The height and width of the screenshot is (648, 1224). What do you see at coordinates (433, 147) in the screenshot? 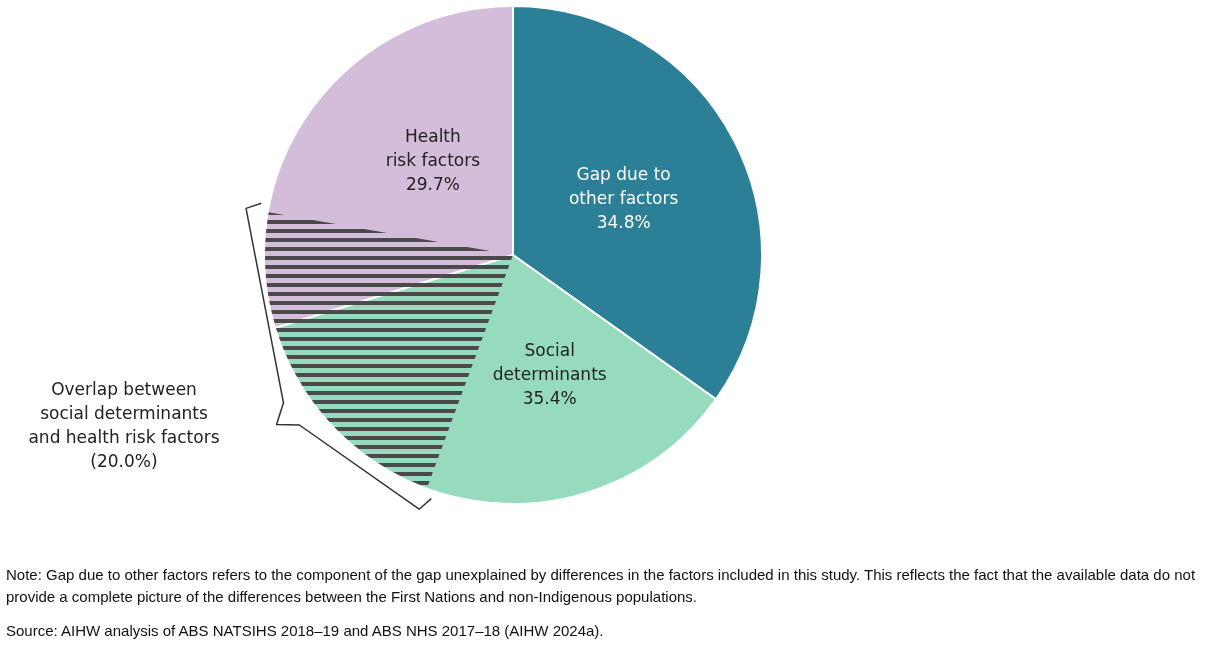
I see `slice-label: Health risk factors` at bounding box center [433, 147].